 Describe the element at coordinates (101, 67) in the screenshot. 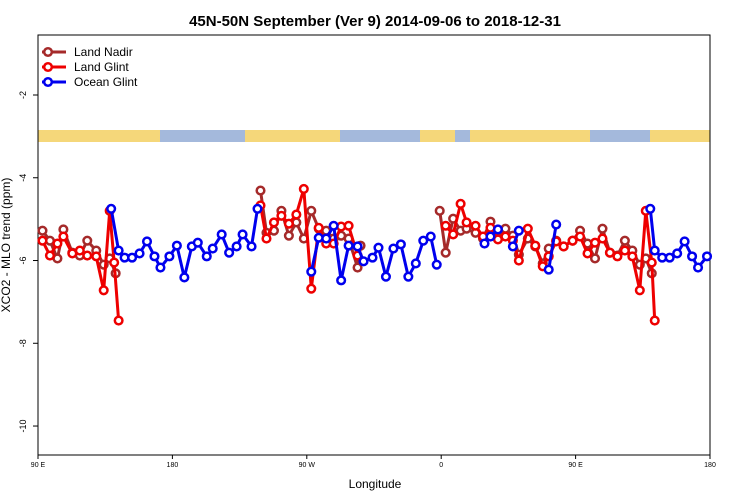

I see `legend-label: Land Glint` at that location.